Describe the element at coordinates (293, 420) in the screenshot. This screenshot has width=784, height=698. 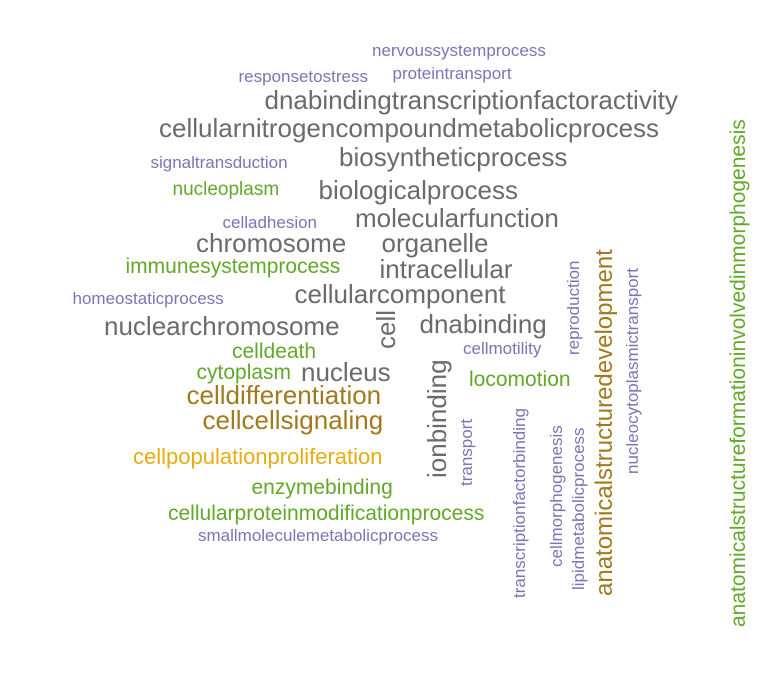
I see `word-cellcellsignaling: cellcellsignaling` at that location.